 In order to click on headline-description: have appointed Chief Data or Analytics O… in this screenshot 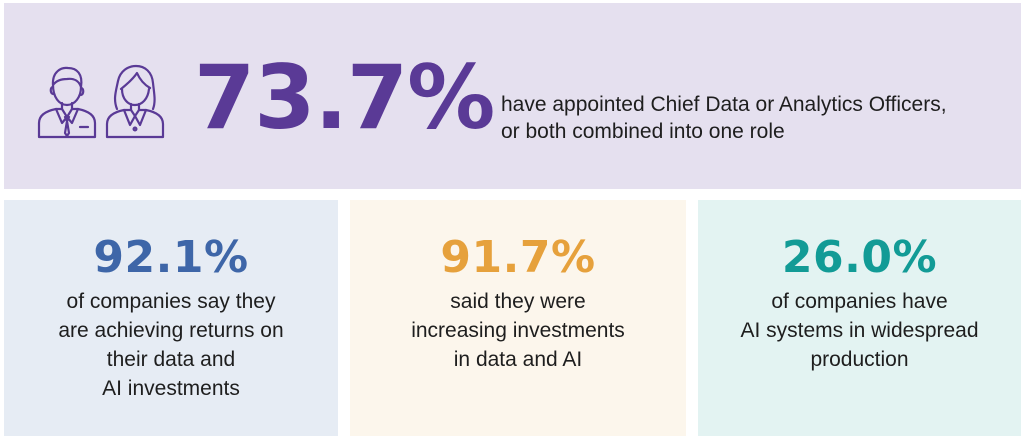, I will do `click(761, 118)`.